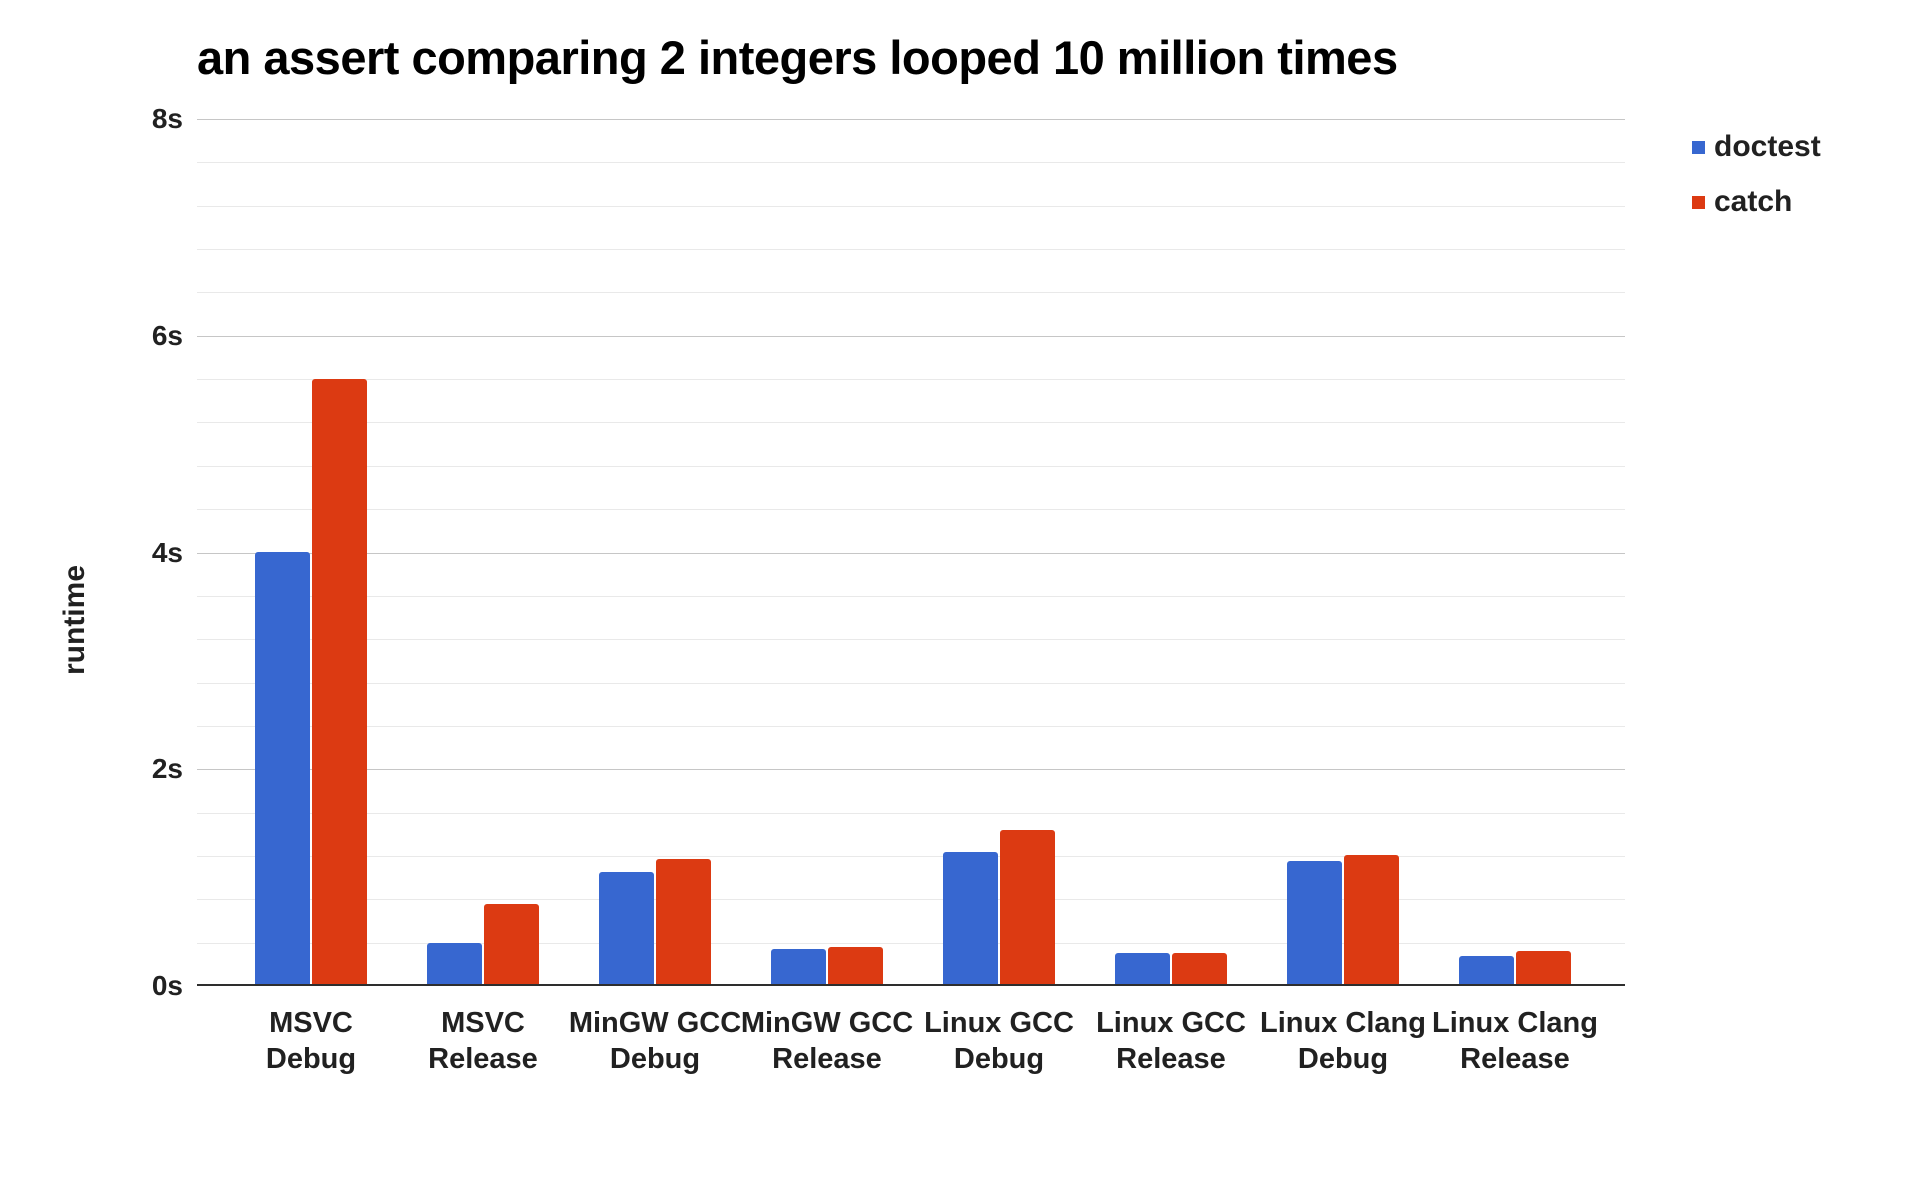  I want to click on x-category-label: MSVC Release, so click(483, 1041).